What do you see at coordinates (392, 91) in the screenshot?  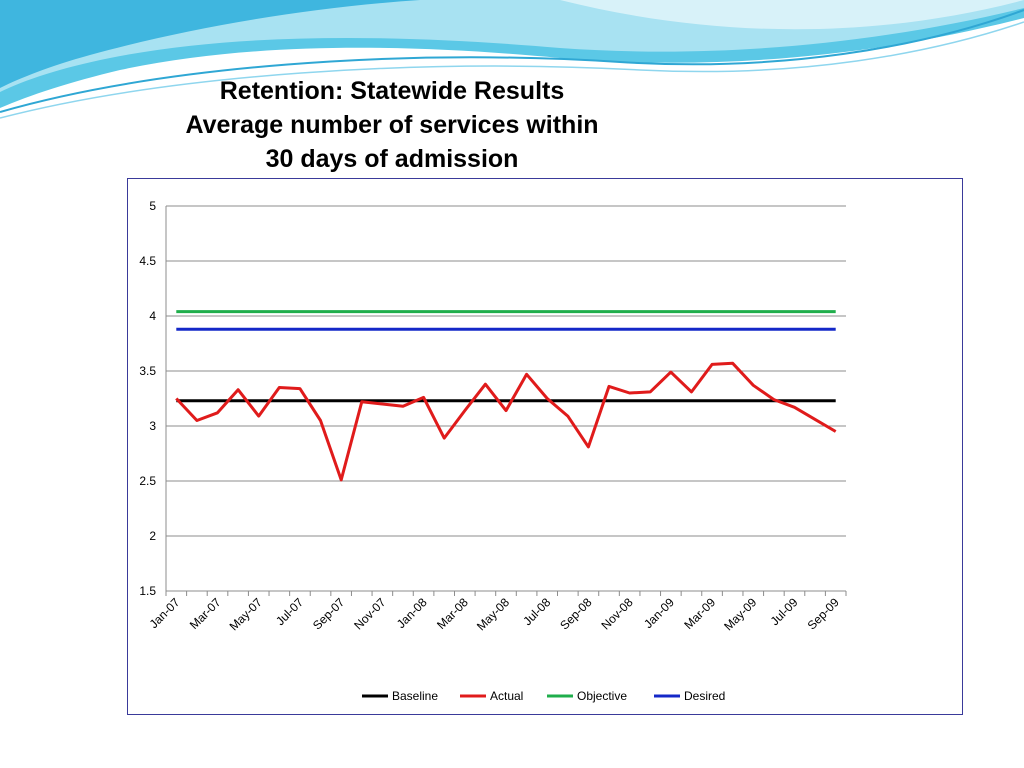 I see `slide-title-line-1: Retention: Statewide Results` at bounding box center [392, 91].